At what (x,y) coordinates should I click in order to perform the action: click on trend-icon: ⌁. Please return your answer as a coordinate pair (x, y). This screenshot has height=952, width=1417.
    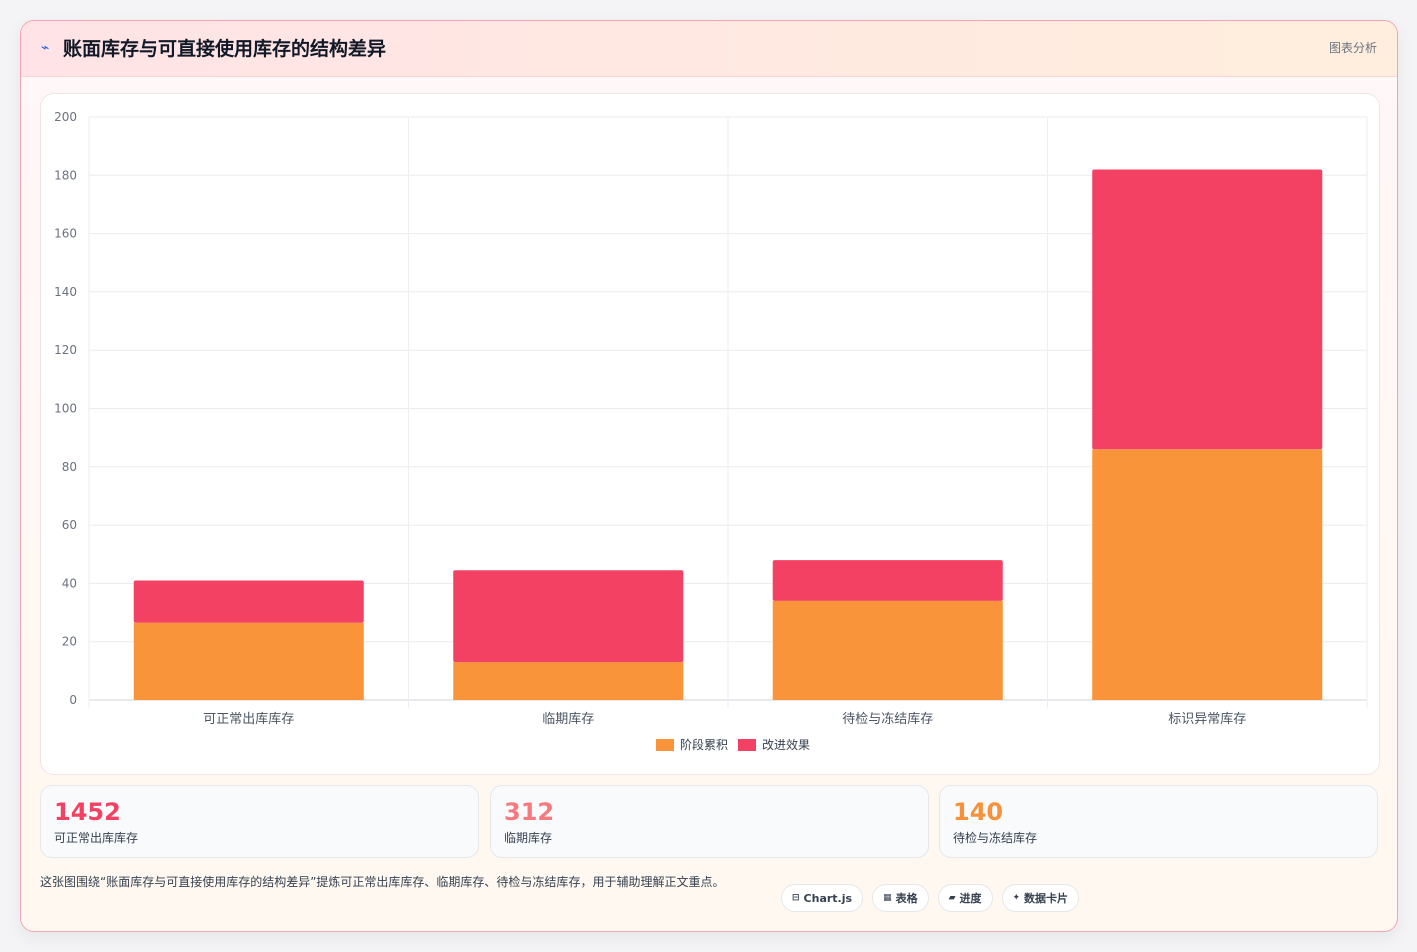
    Looking at the image, I should click on (45, 48).